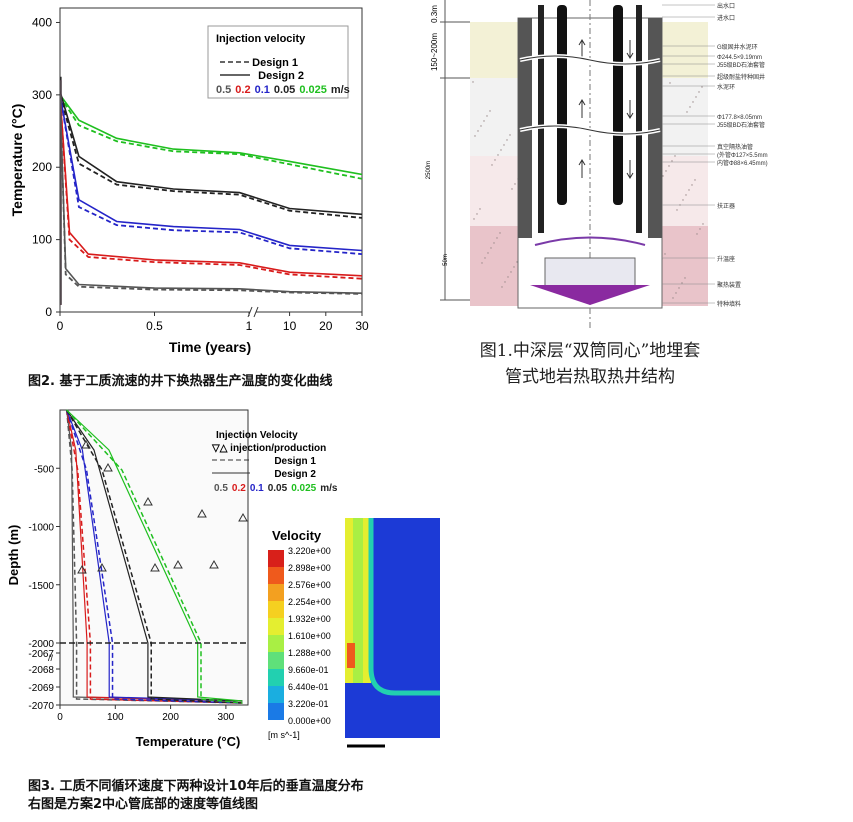 Image resolution: width=853 pixels, height=822 pixels. What do you see at coordinates (275, 63) in the screenshot?
I see `fig2-legend-design1-label: Design 1` at bounding box center [275, 63].